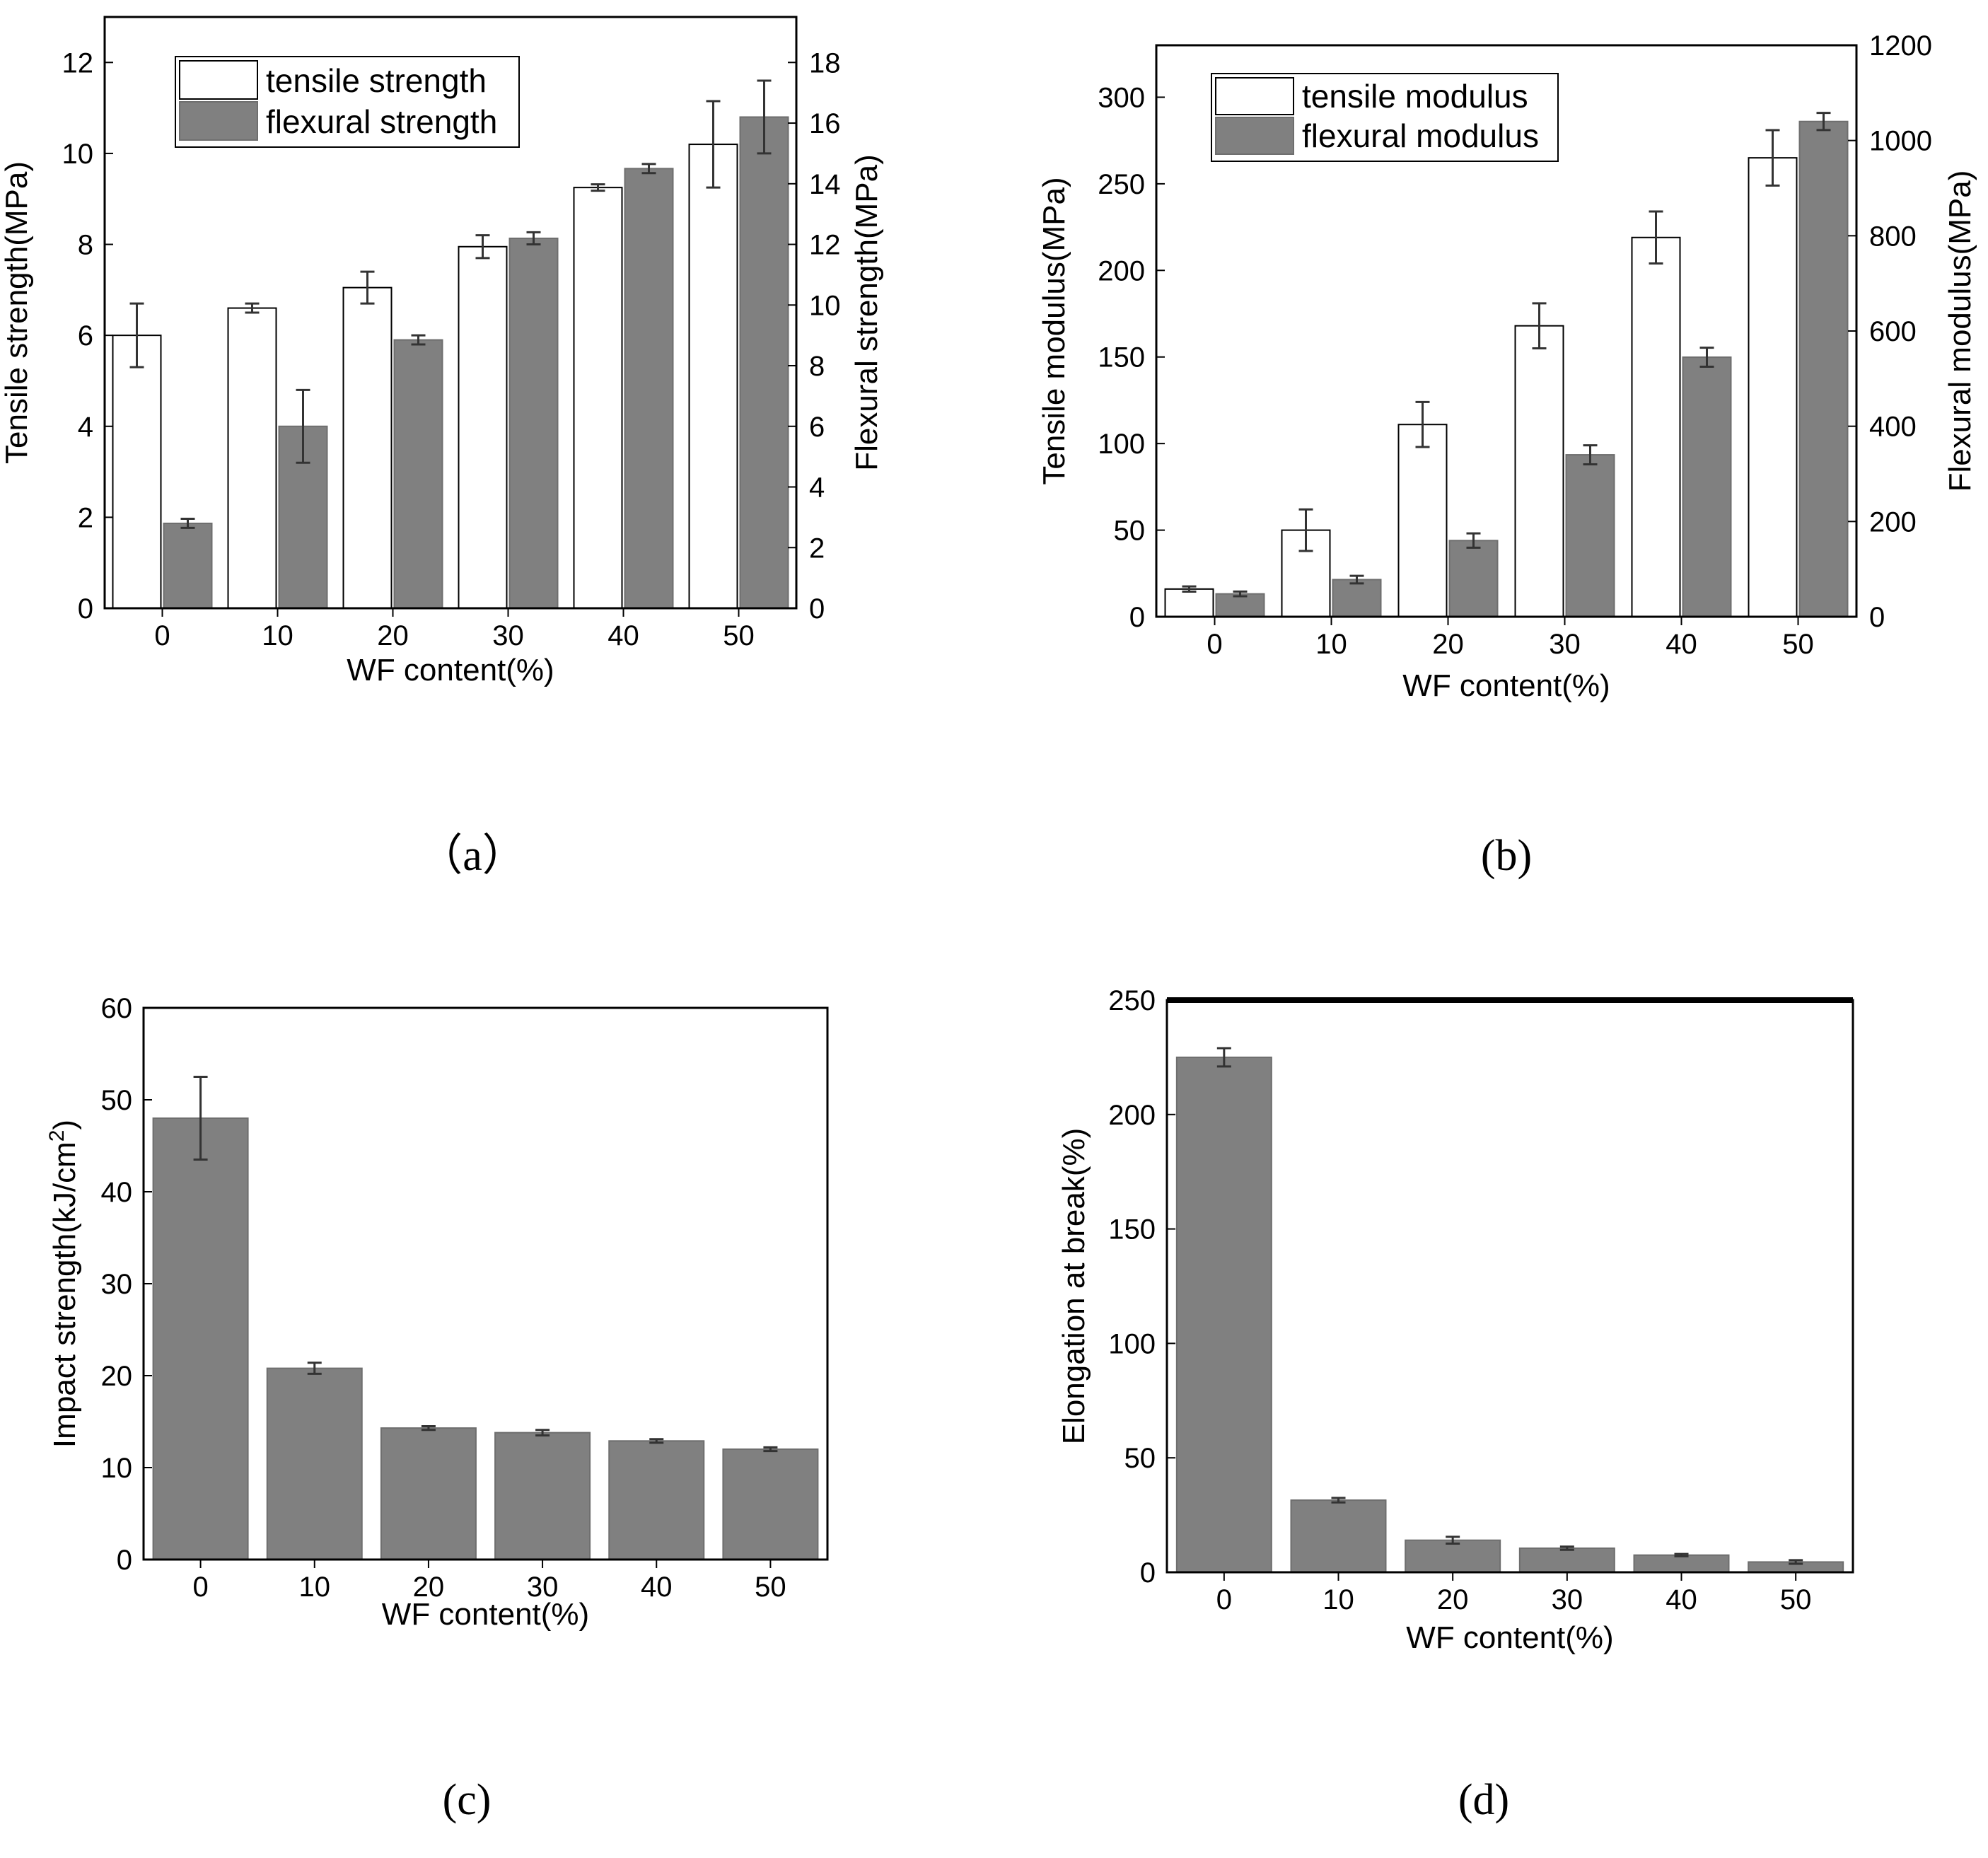 This screenshot has height=1858, width=1988. Describe the element at coordinates (117, 1192) in the screenshot. I see `y-tick-label: 40` at that location.